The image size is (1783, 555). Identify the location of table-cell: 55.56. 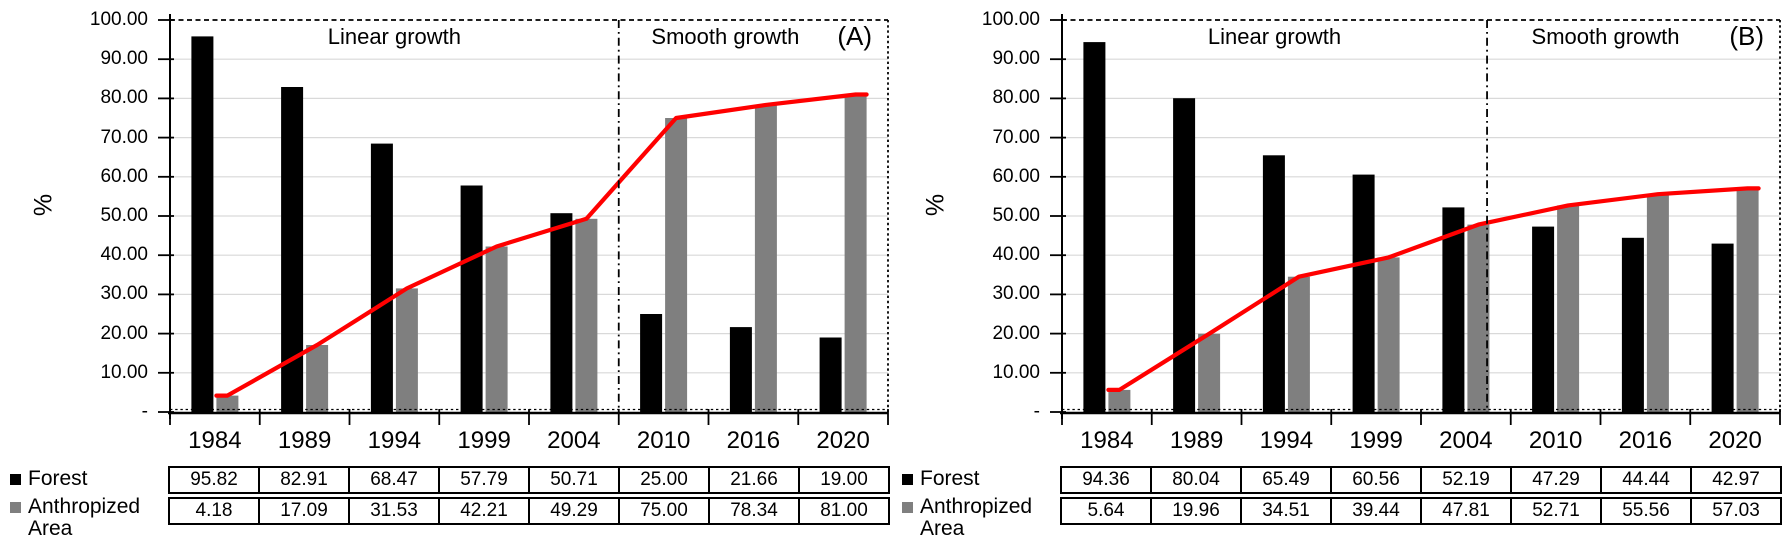
(1647, 511).